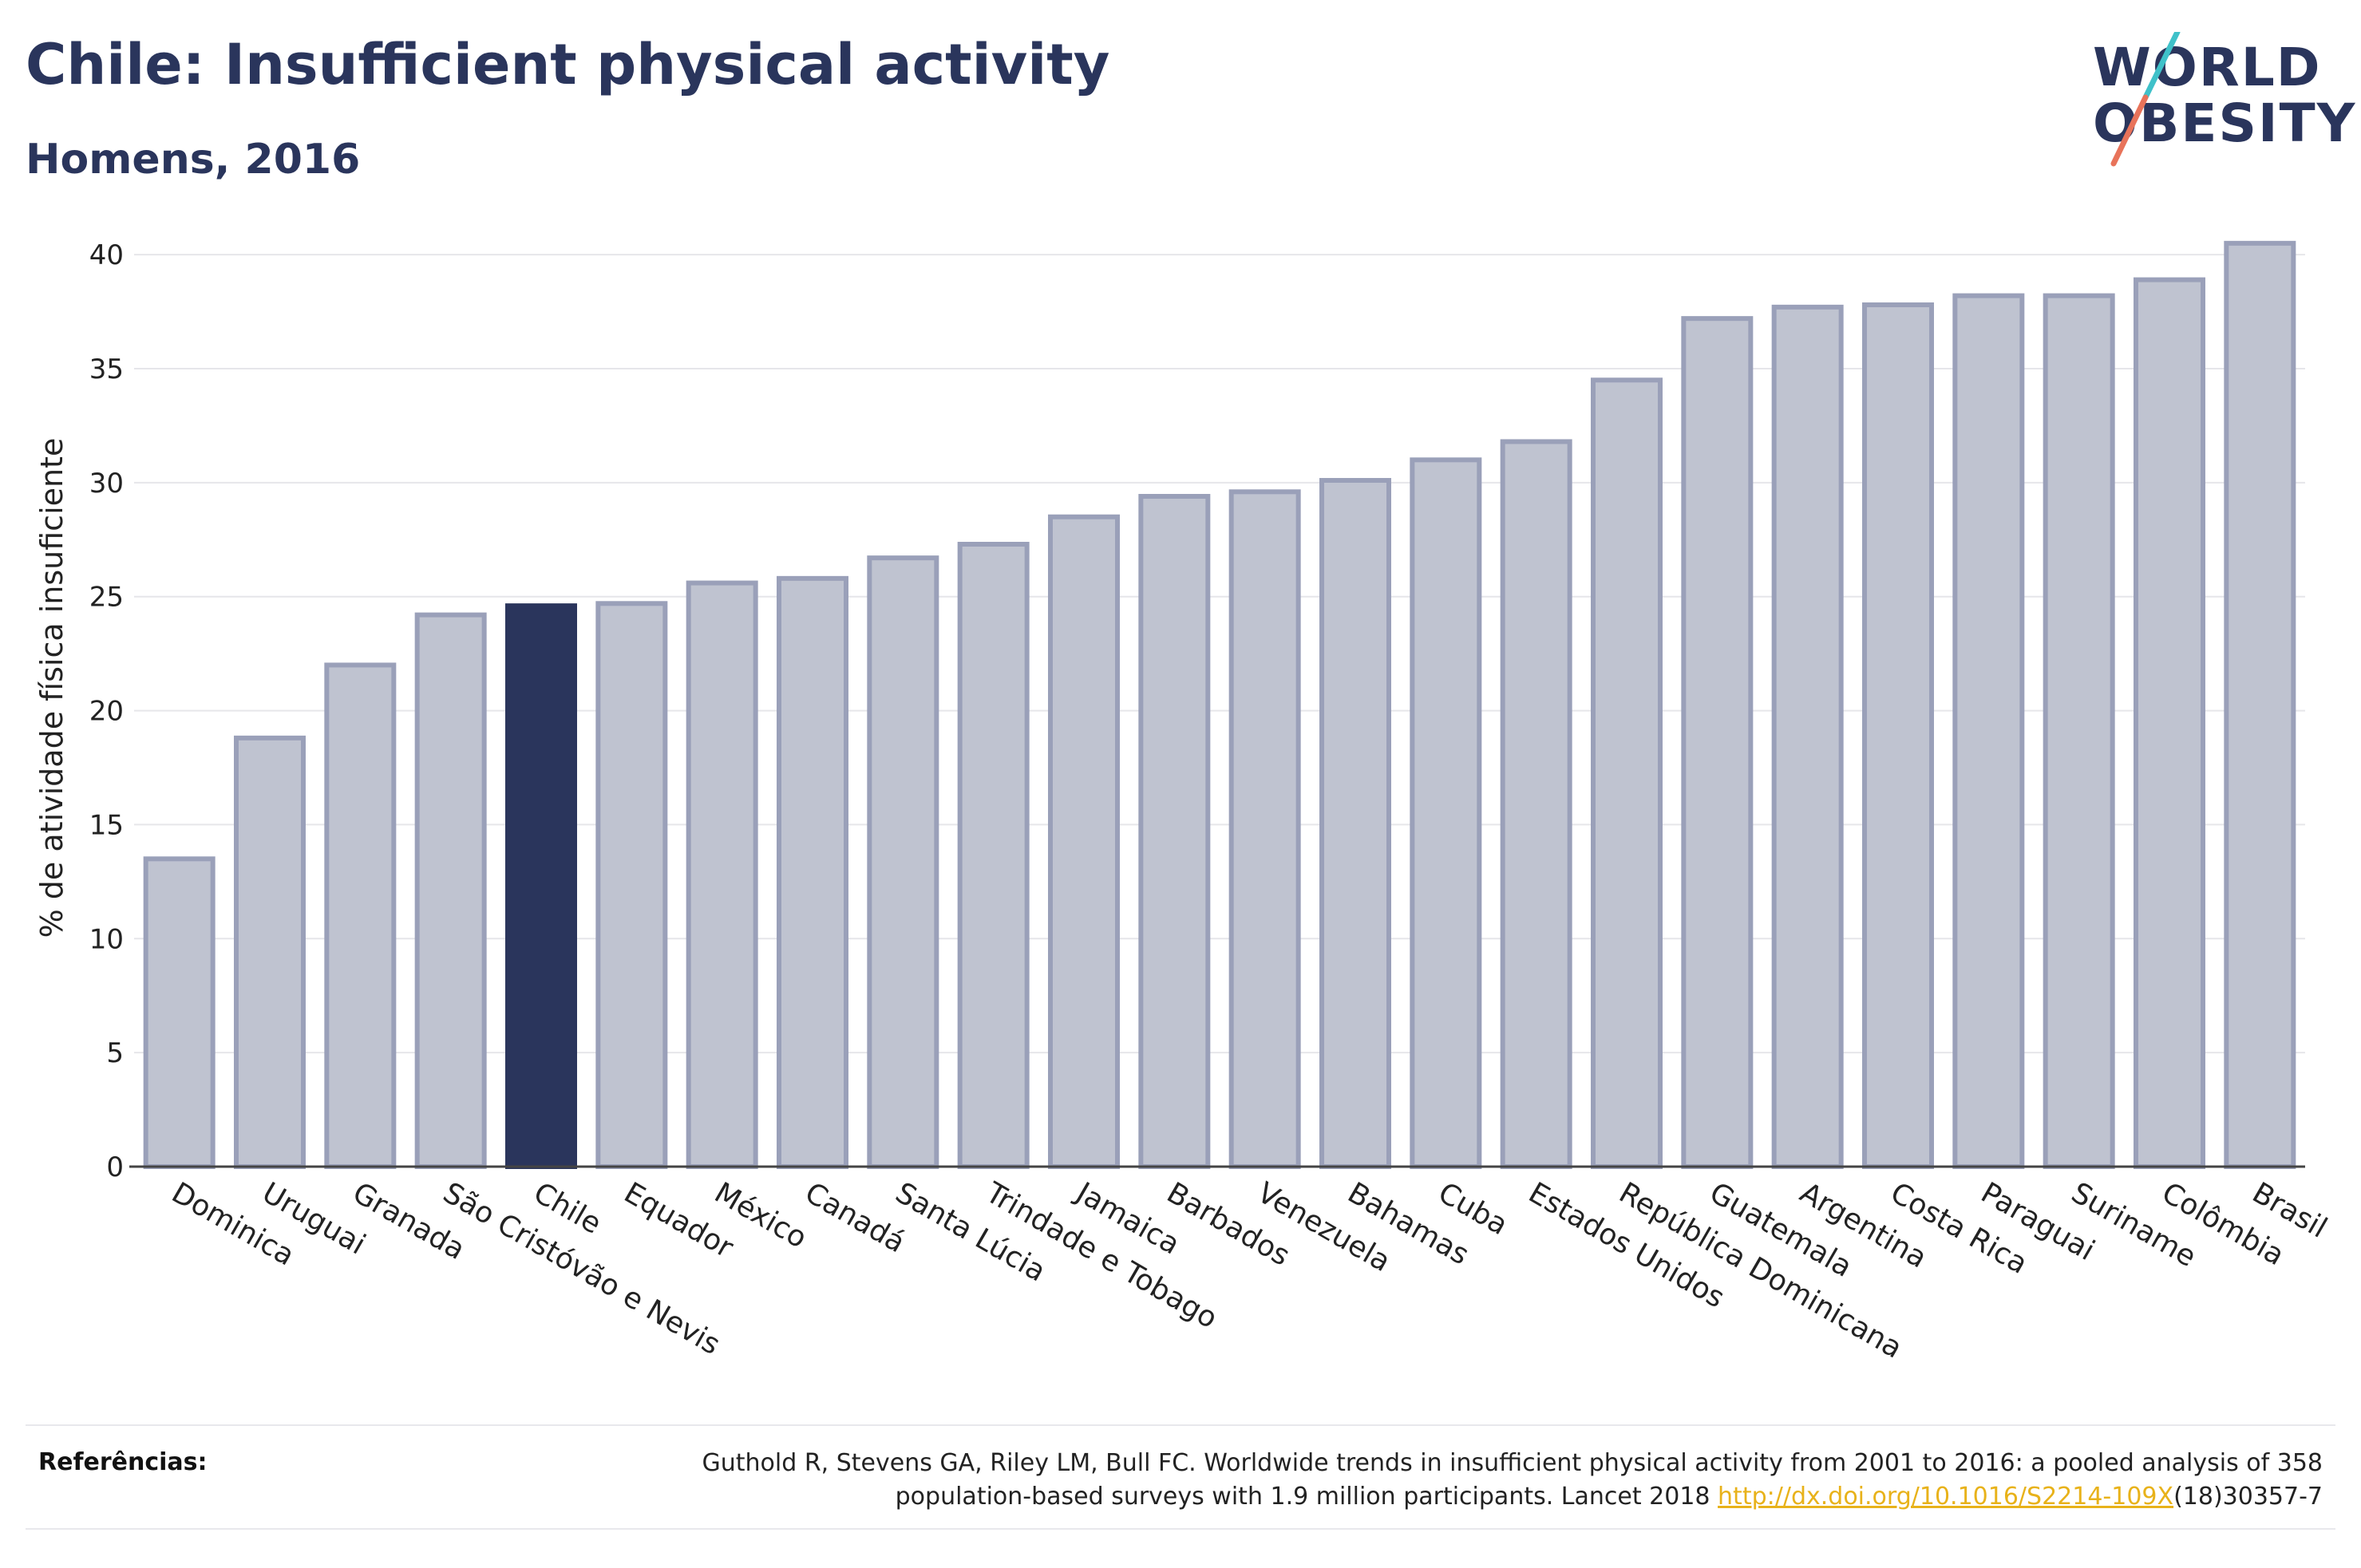  What do you see at coordinates (2207, 67) in the screenshot?
I see `logo-word-1: WORLD` at bounding box center [2207, 67].